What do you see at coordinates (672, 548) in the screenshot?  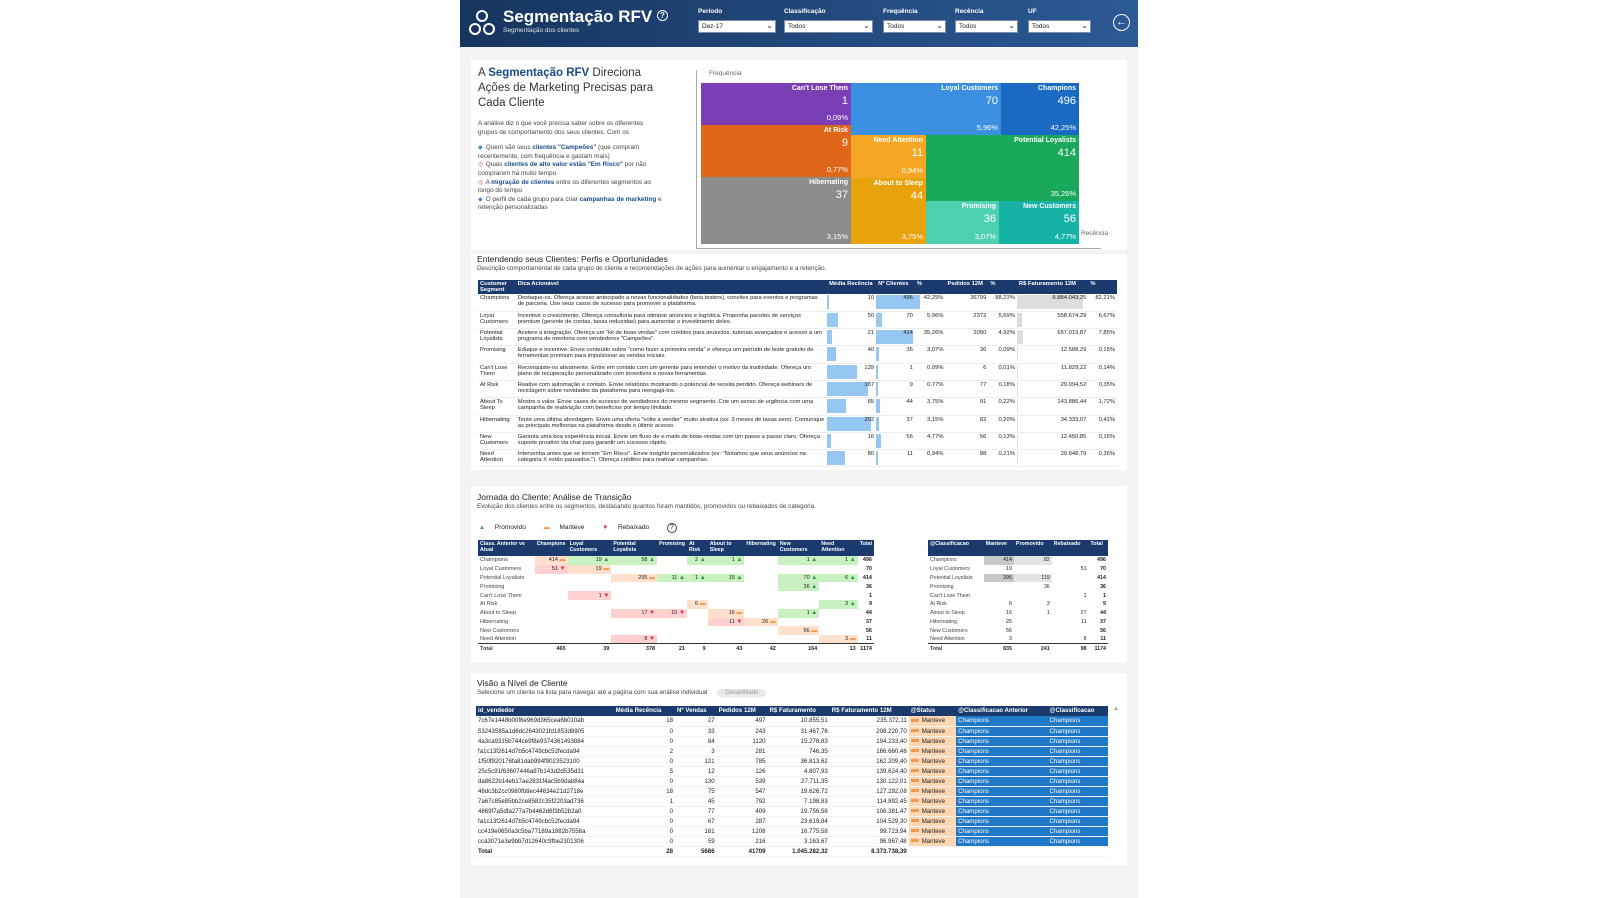 I see `column-header: Promising` at bounding box center [672, 548].